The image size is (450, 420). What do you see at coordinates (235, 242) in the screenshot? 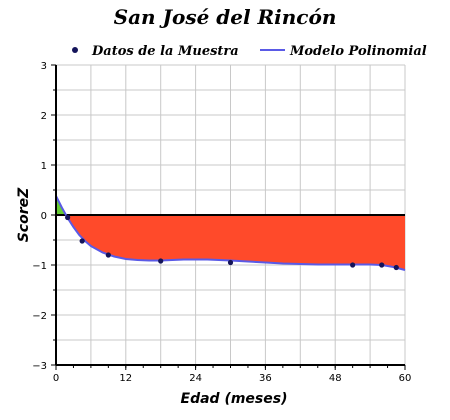
I see `area-below-zero` at bounding box center [235, 242].